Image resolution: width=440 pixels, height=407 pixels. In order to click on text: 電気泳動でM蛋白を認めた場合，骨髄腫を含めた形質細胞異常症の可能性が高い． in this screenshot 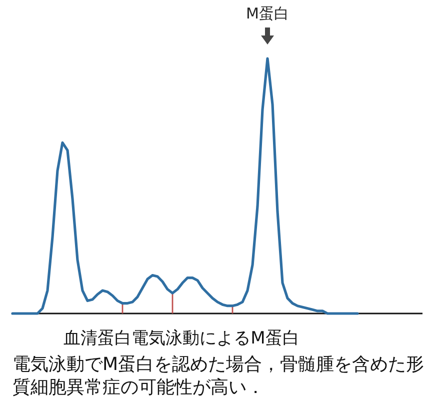, I will do `click(218, 376)`.